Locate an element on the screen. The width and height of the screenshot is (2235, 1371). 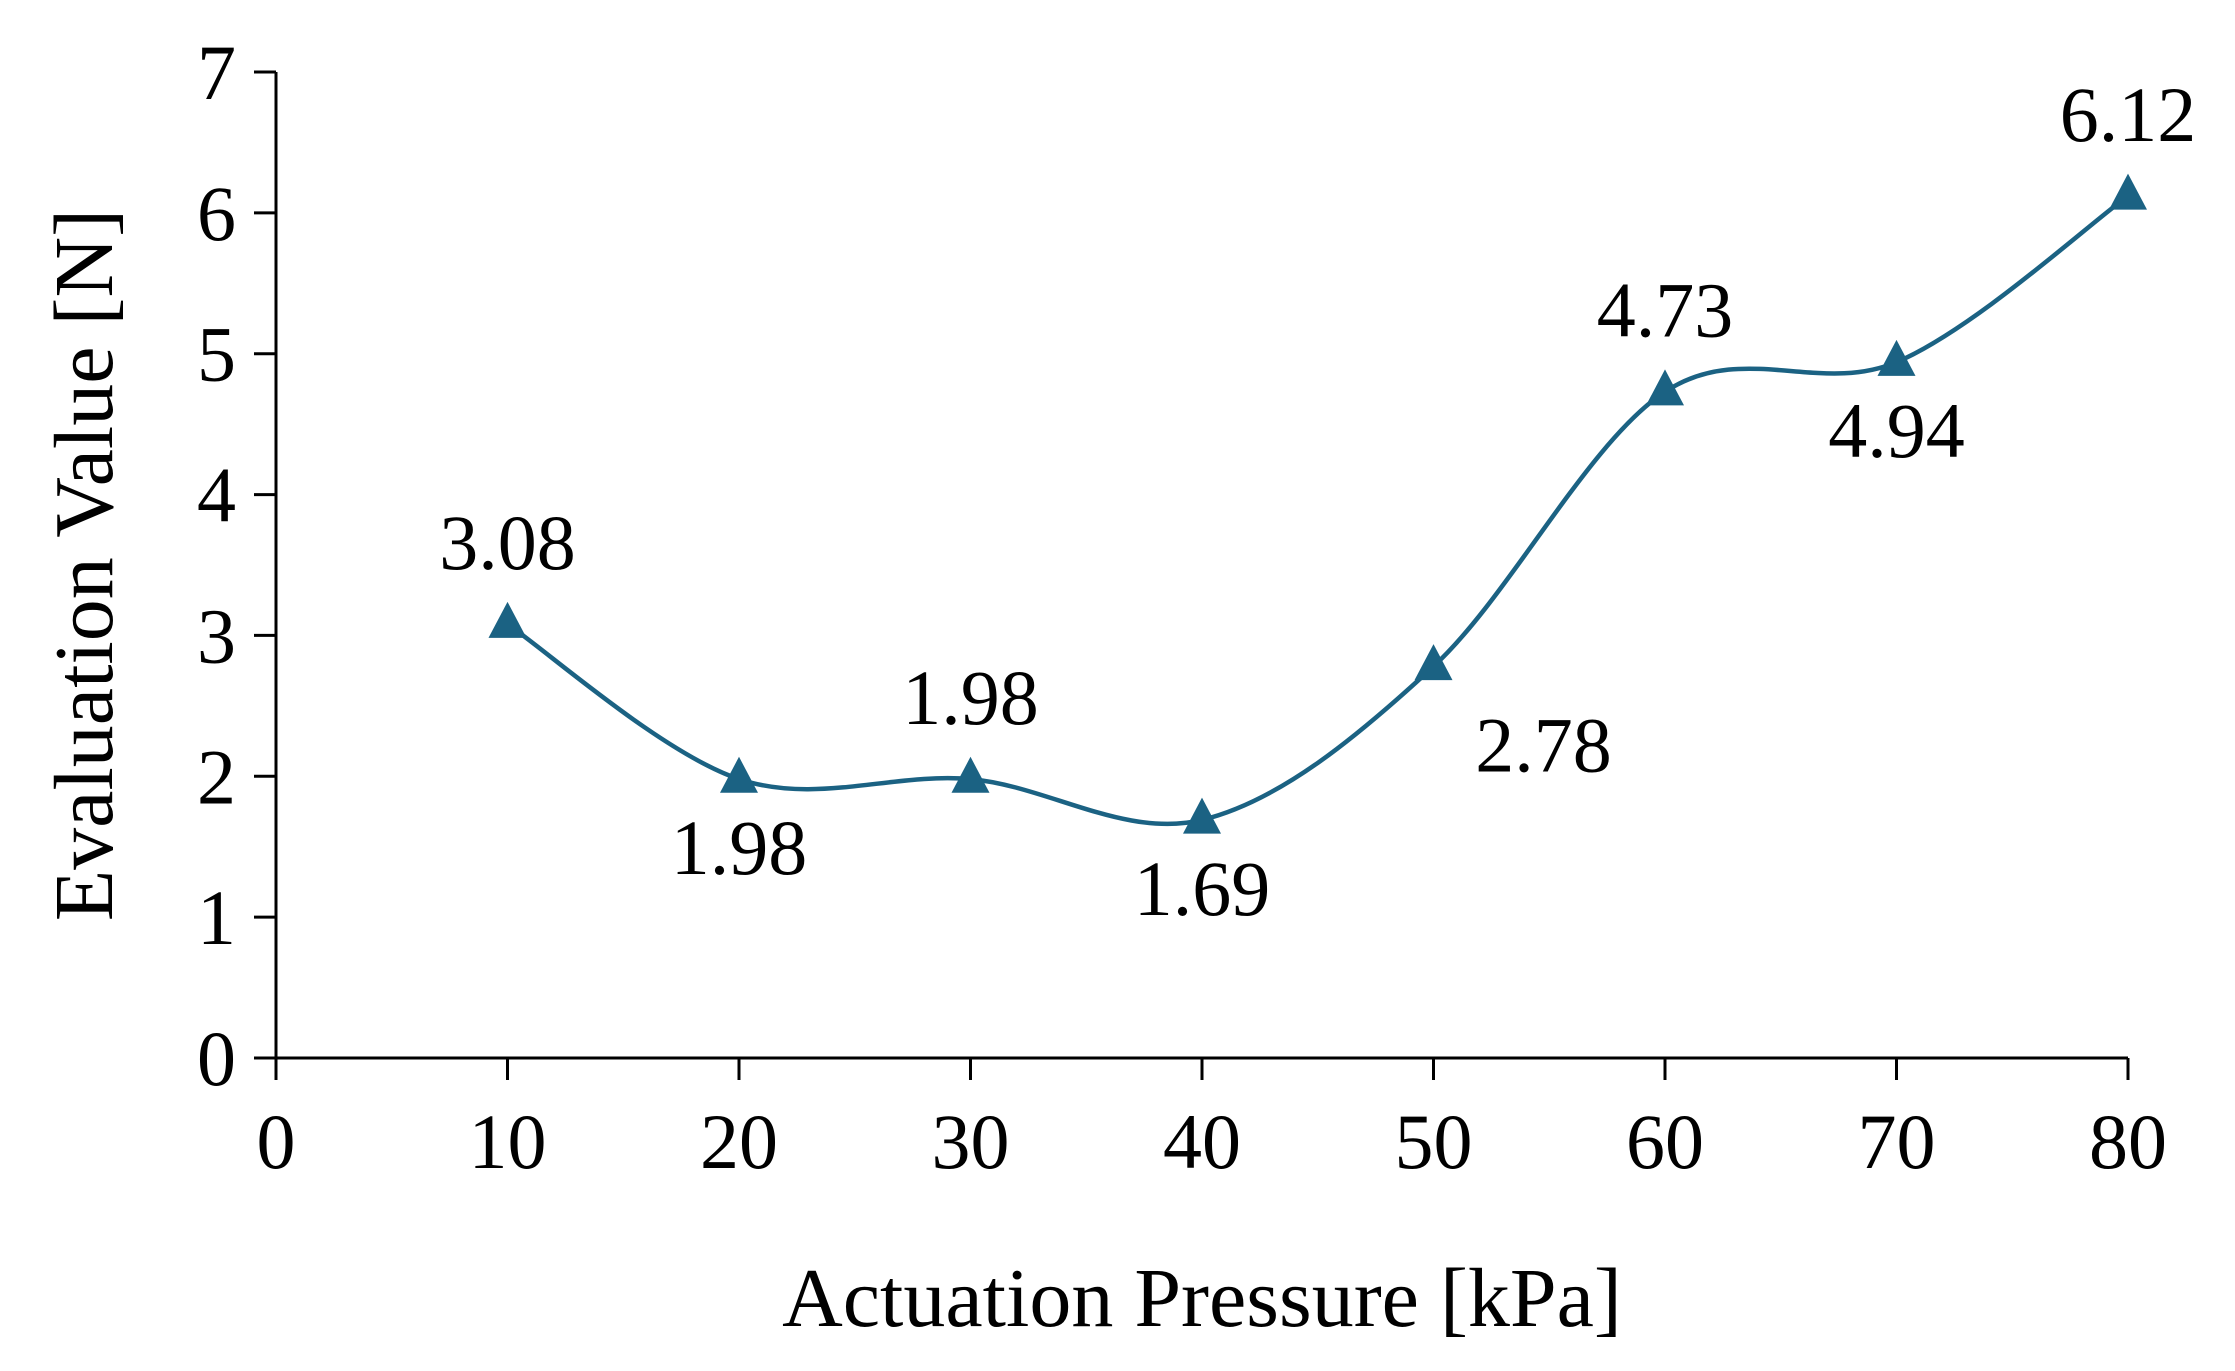
x-tick-label: 0 is located at coordinates (276, 1141).